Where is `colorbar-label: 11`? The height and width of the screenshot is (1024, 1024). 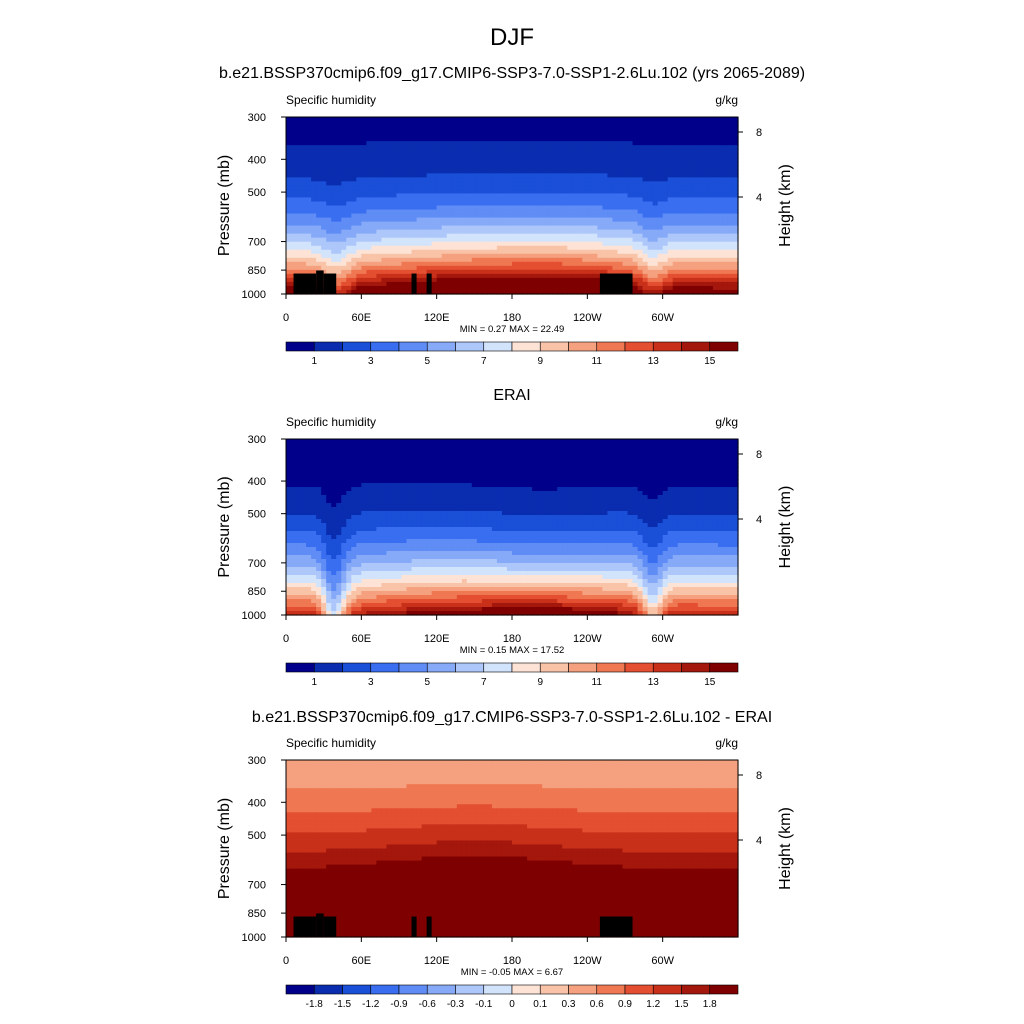
colorbar-label: 11 is located at coordinates (597, 361).